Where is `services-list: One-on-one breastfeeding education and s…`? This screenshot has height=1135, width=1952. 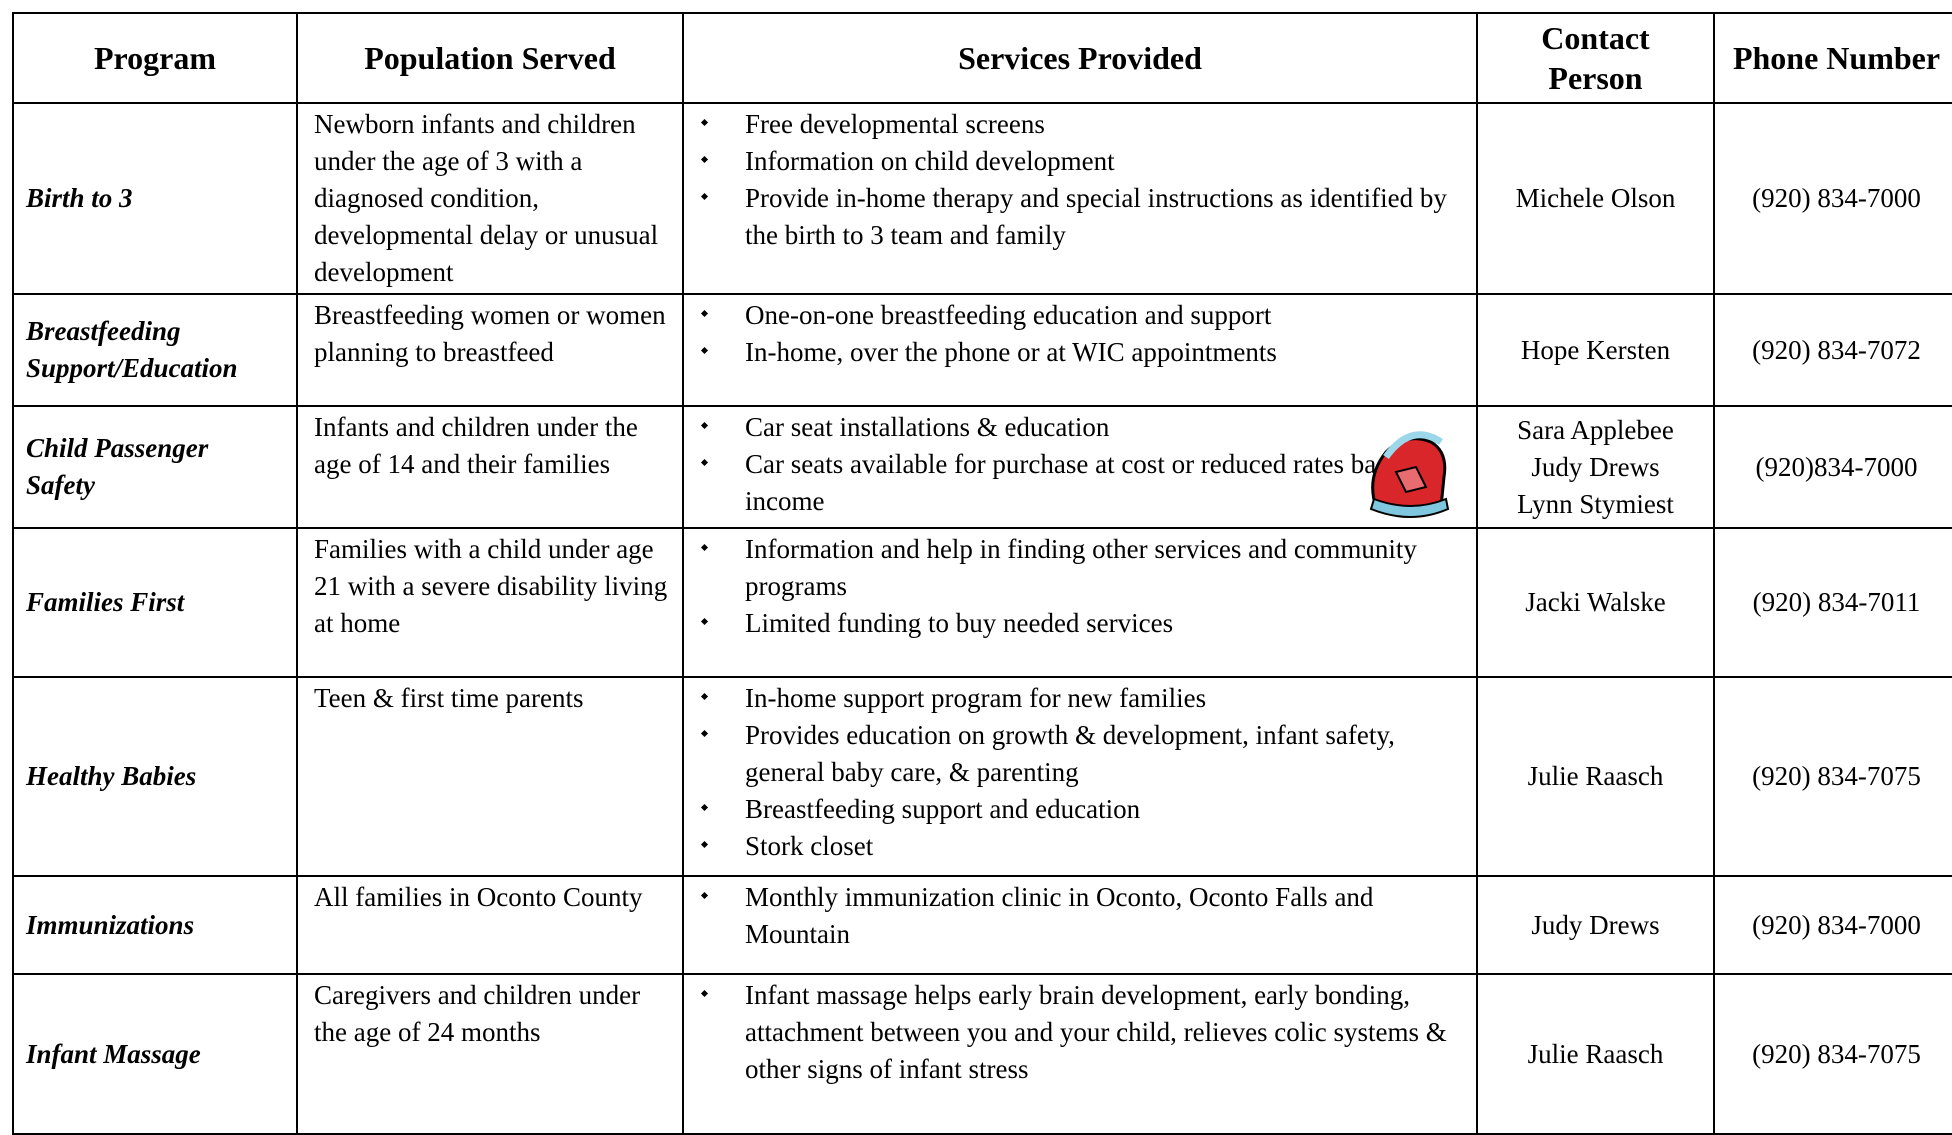 services-list: One-on-one breastfeeding education and s… is located at coordinates (1081, 334).